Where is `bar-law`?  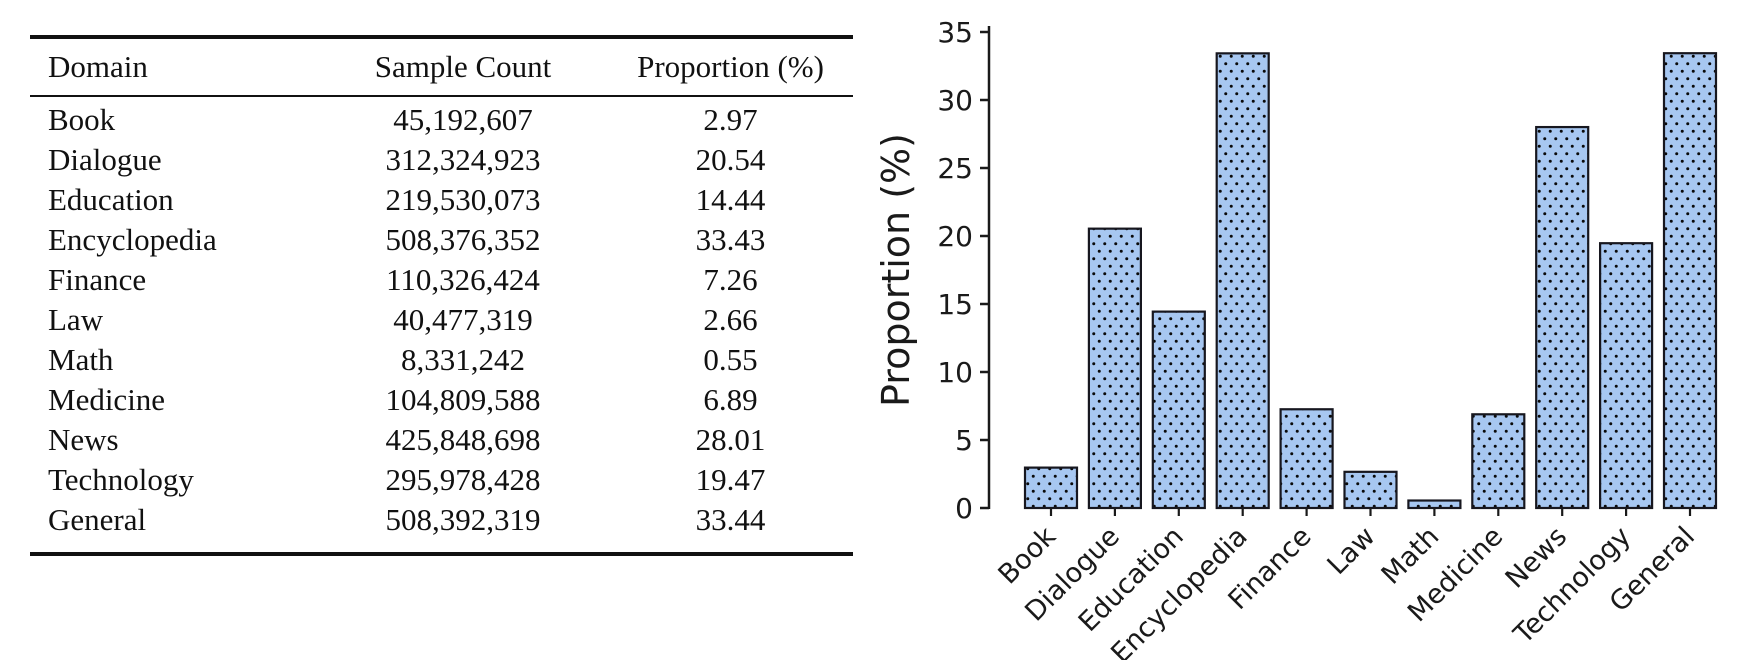 bar-law is located at coordinates (1370, 490).